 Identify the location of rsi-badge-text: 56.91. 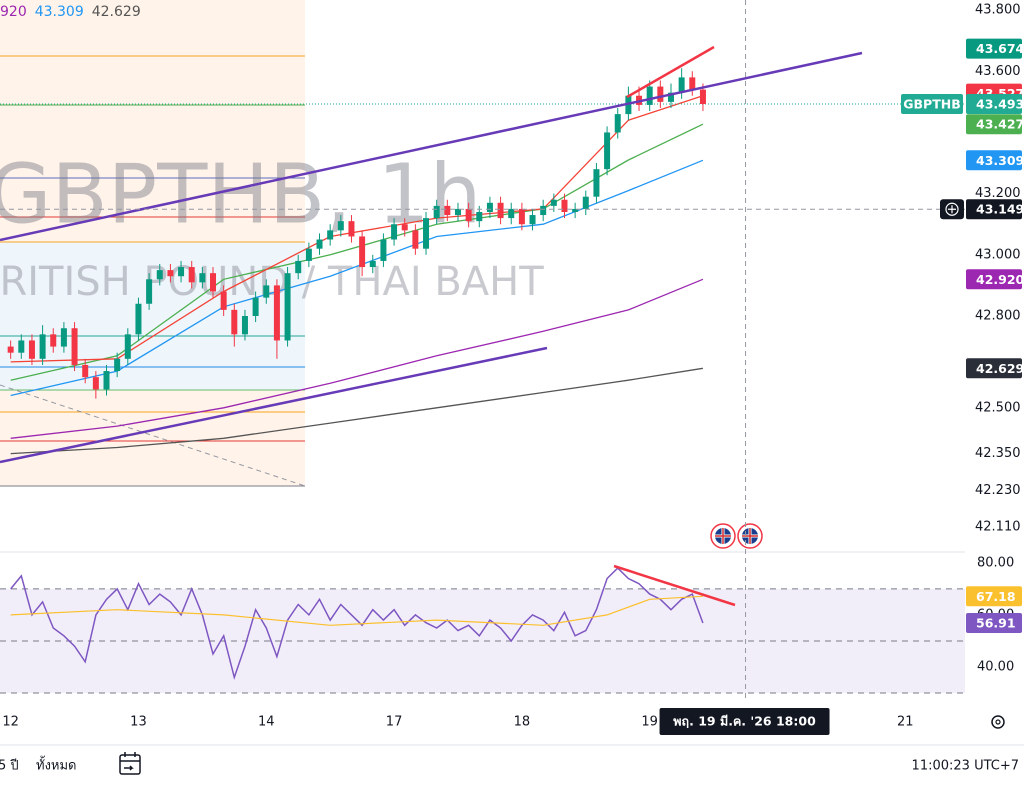
(996, 622).